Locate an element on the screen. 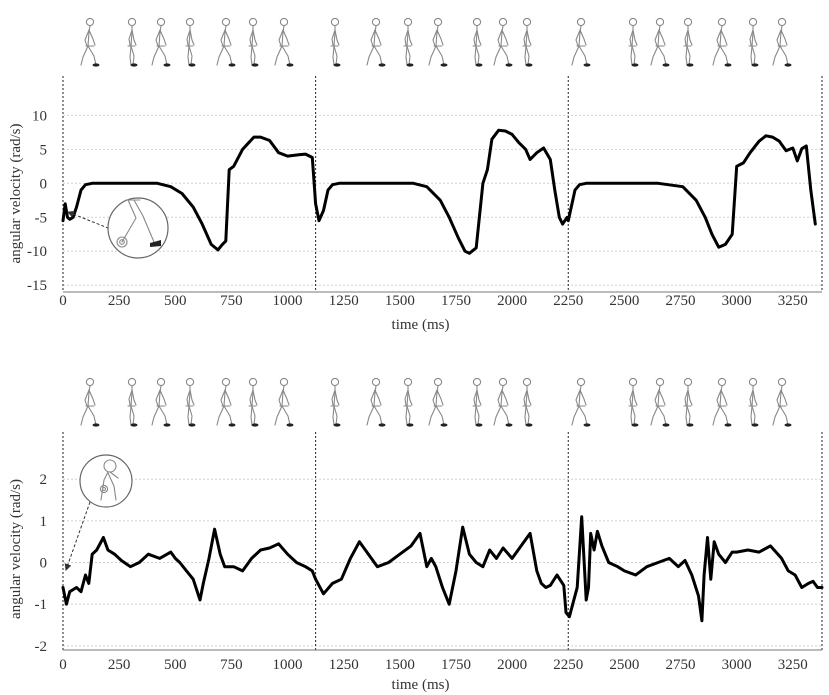 The height and width of the screenshot is (695, 829). leg-icon is located at coordinates (135, 223).